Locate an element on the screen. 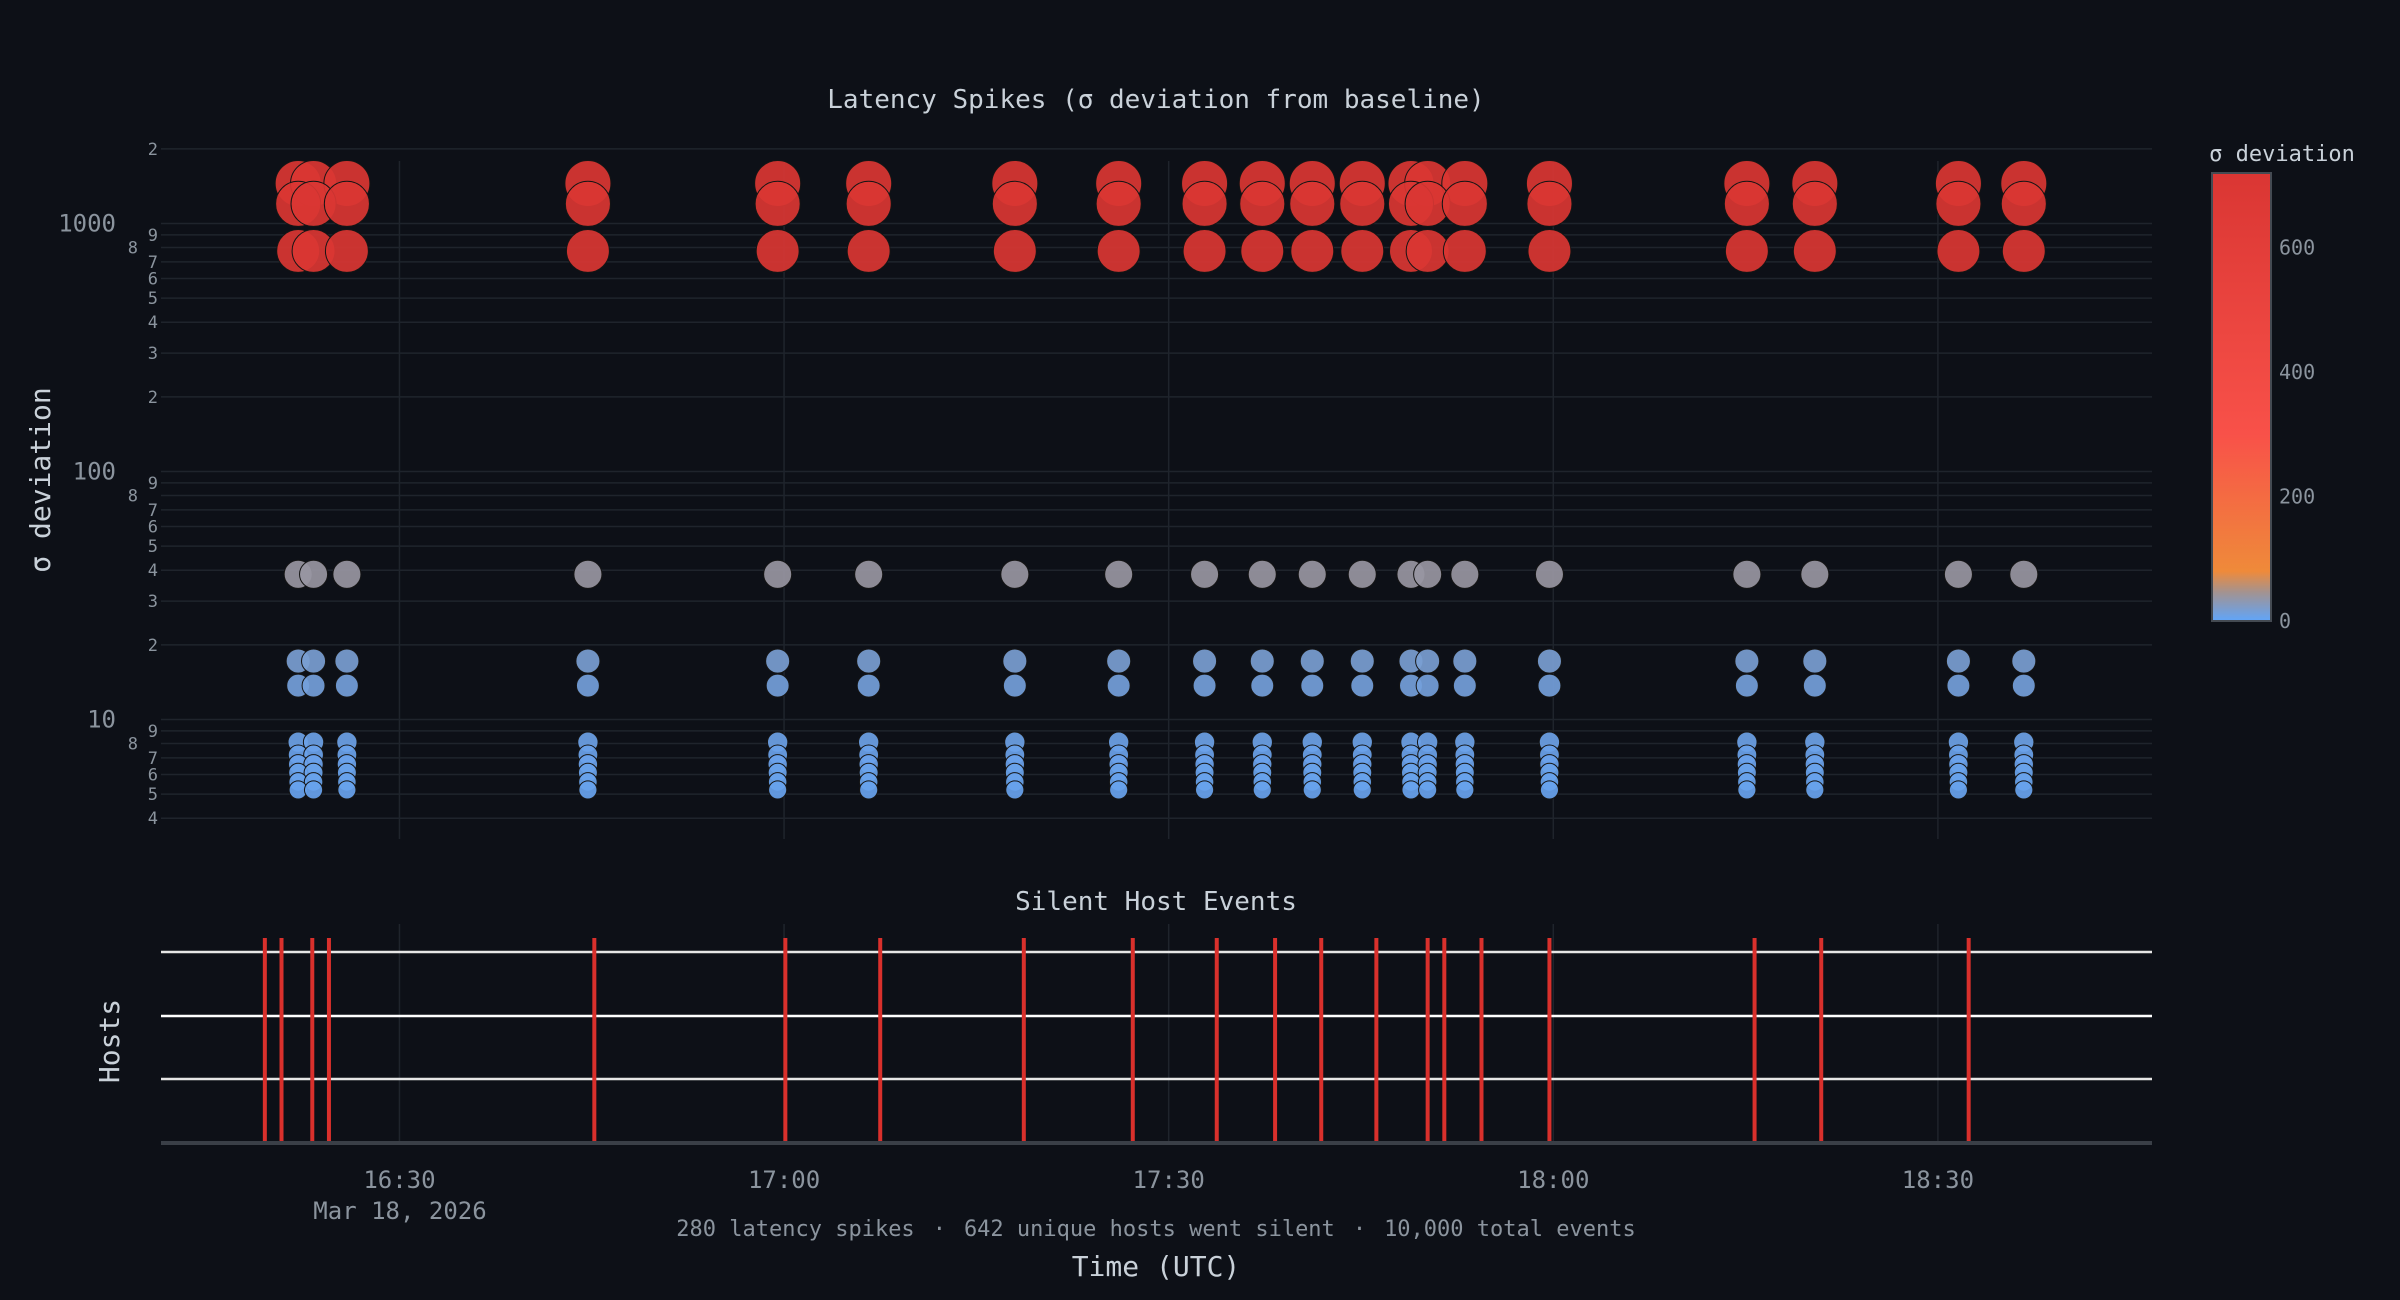 This screenshot has width=2400, height=1300. x-tick-label: 17:30 is located at coordinates (1169, 1180).